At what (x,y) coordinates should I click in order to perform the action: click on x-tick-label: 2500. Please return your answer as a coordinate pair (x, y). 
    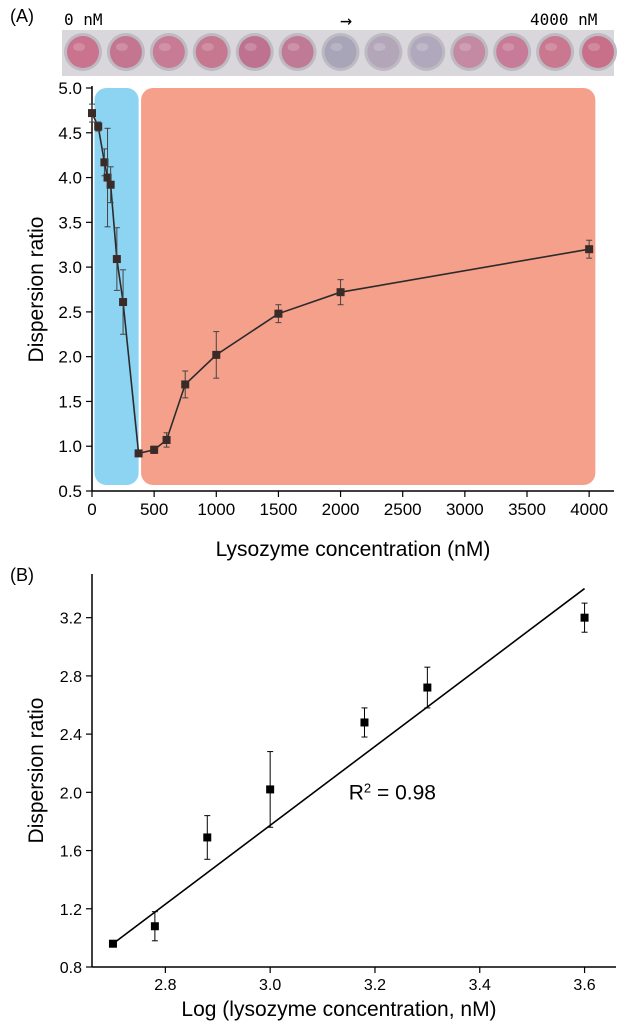
    Looking at the image, I should click on (403, 509).